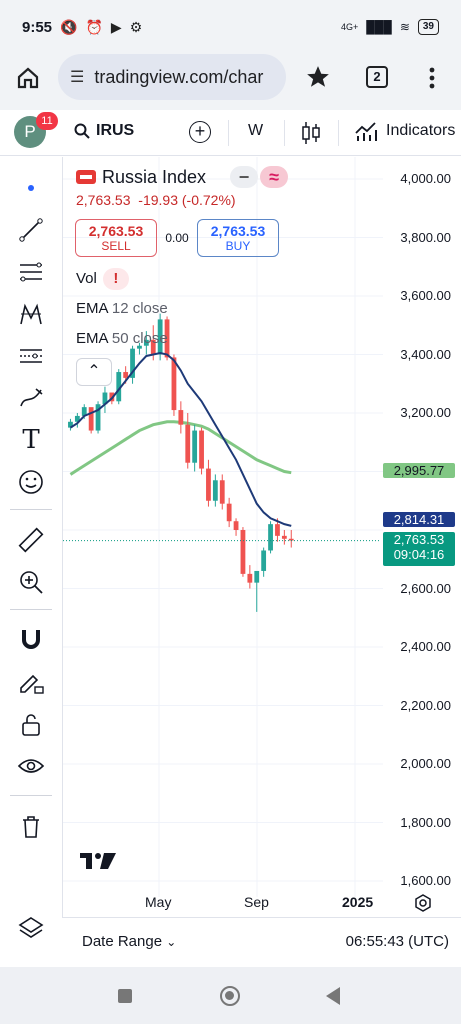  I want to click on back-icon, so click(333, 996).